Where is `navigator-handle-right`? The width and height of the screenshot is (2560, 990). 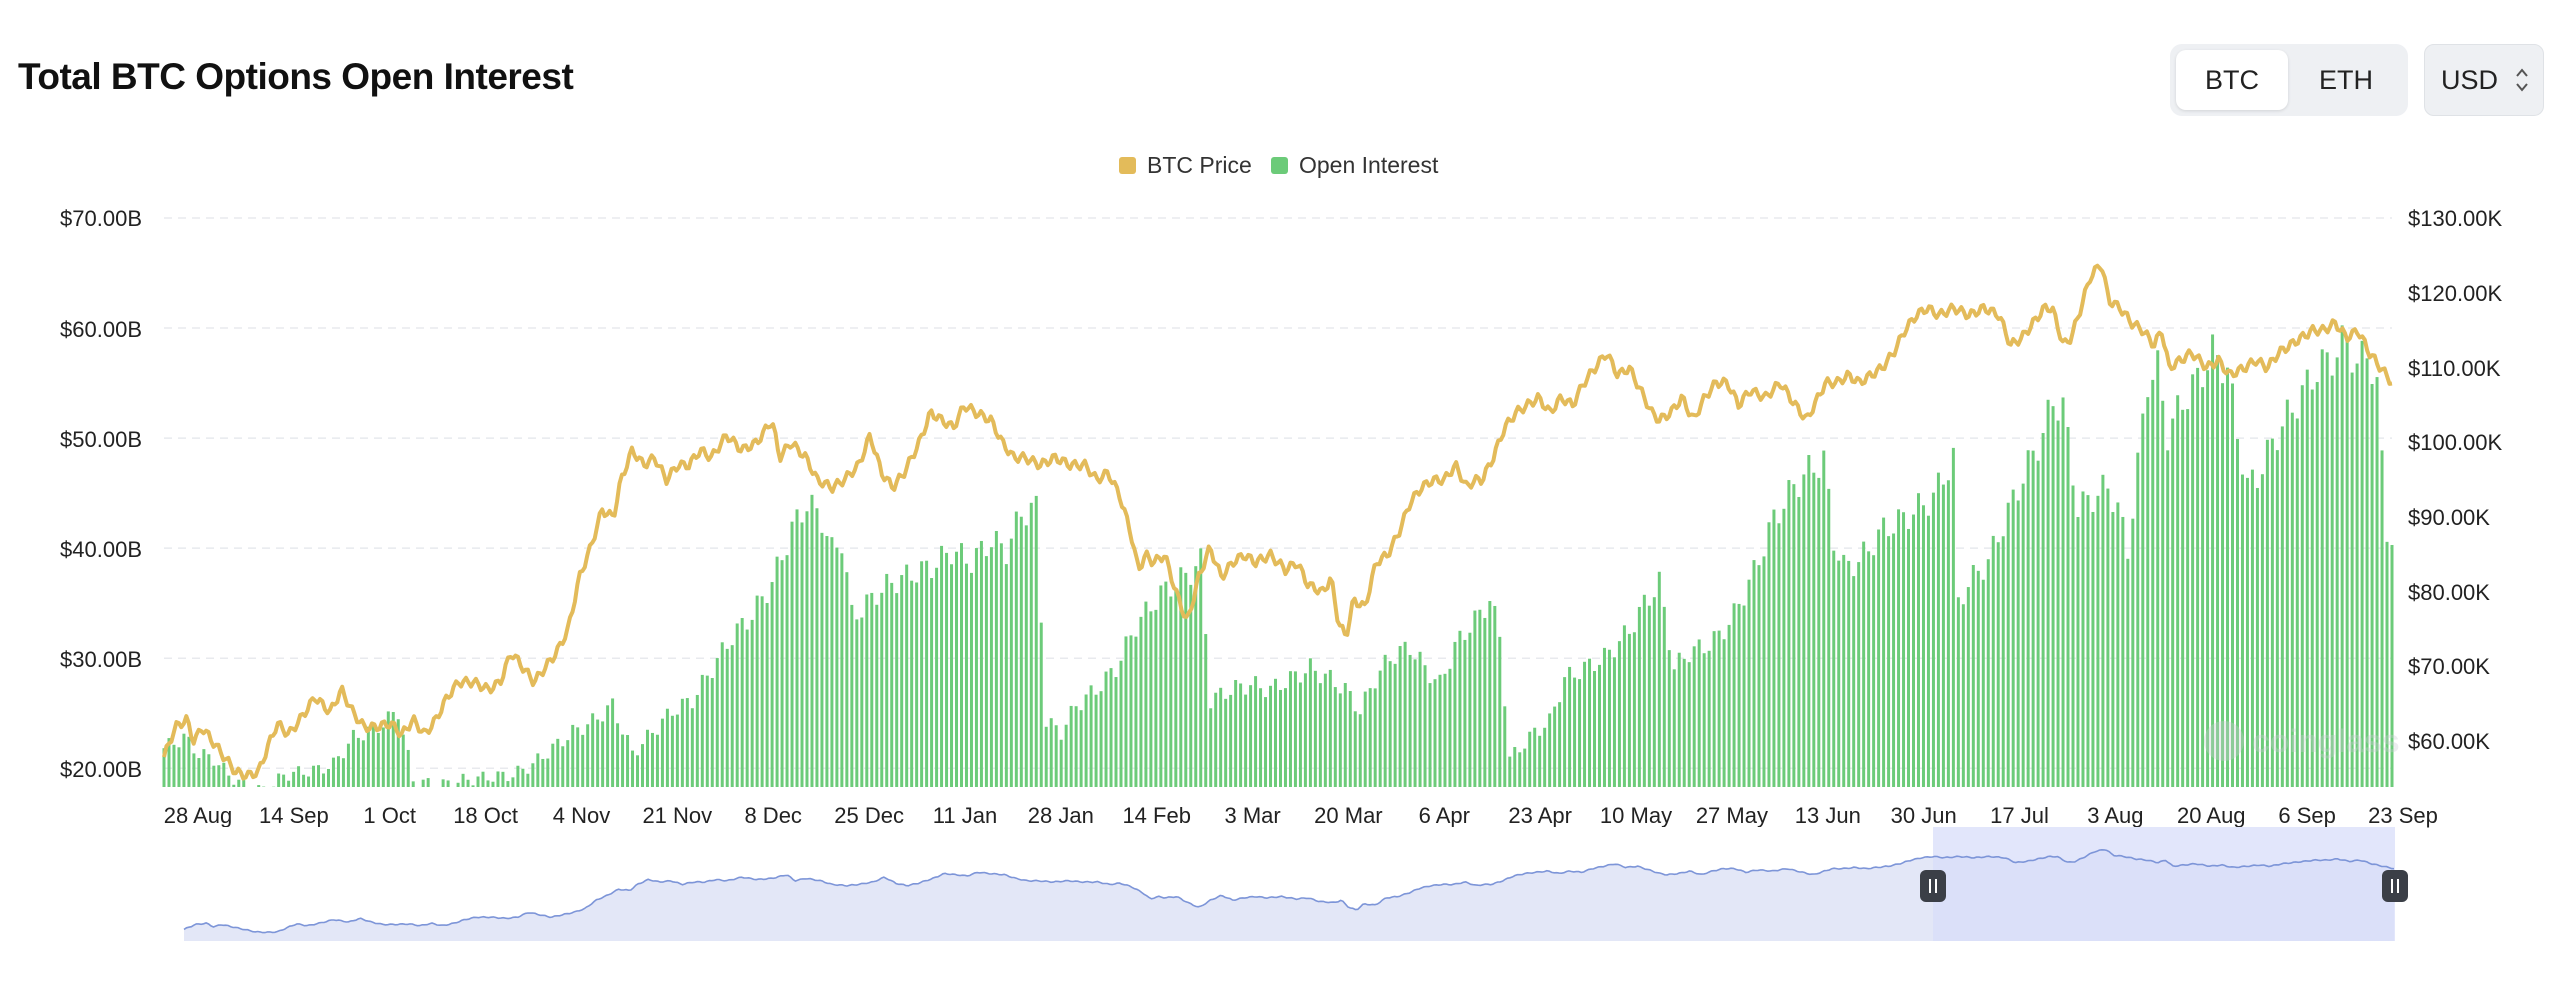 navigator-handle-right is located at coordinates (2395, 886).